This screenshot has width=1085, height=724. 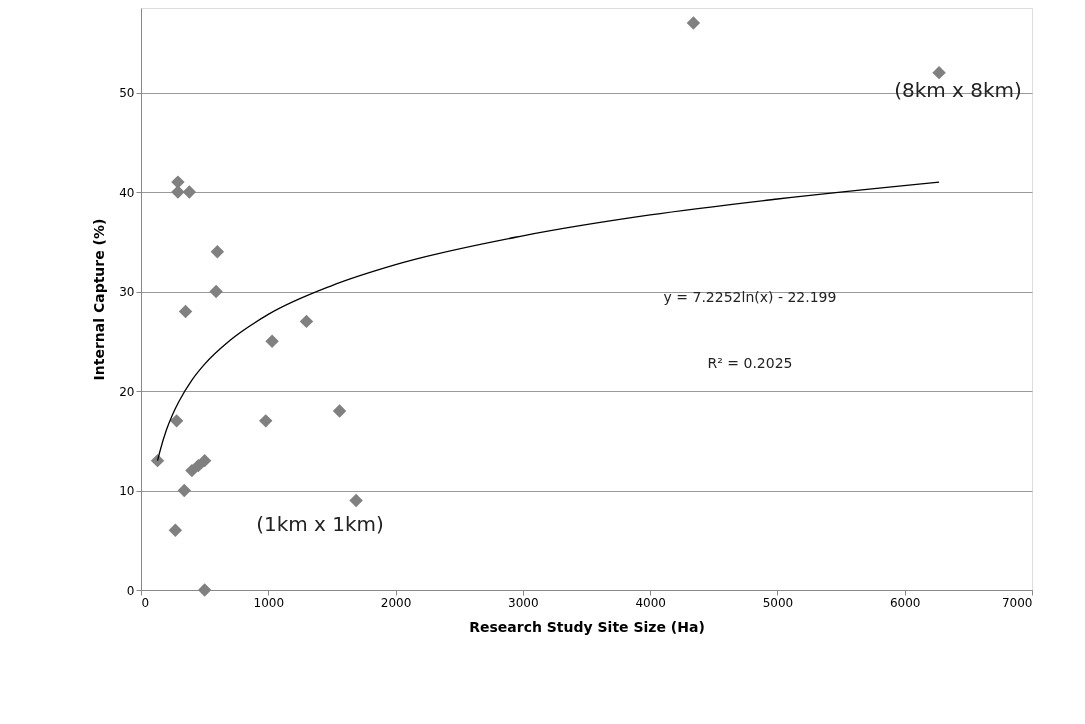 I want to click on x-axis-title: Research Study Site Size (Ha), so click(x=587, y=626).